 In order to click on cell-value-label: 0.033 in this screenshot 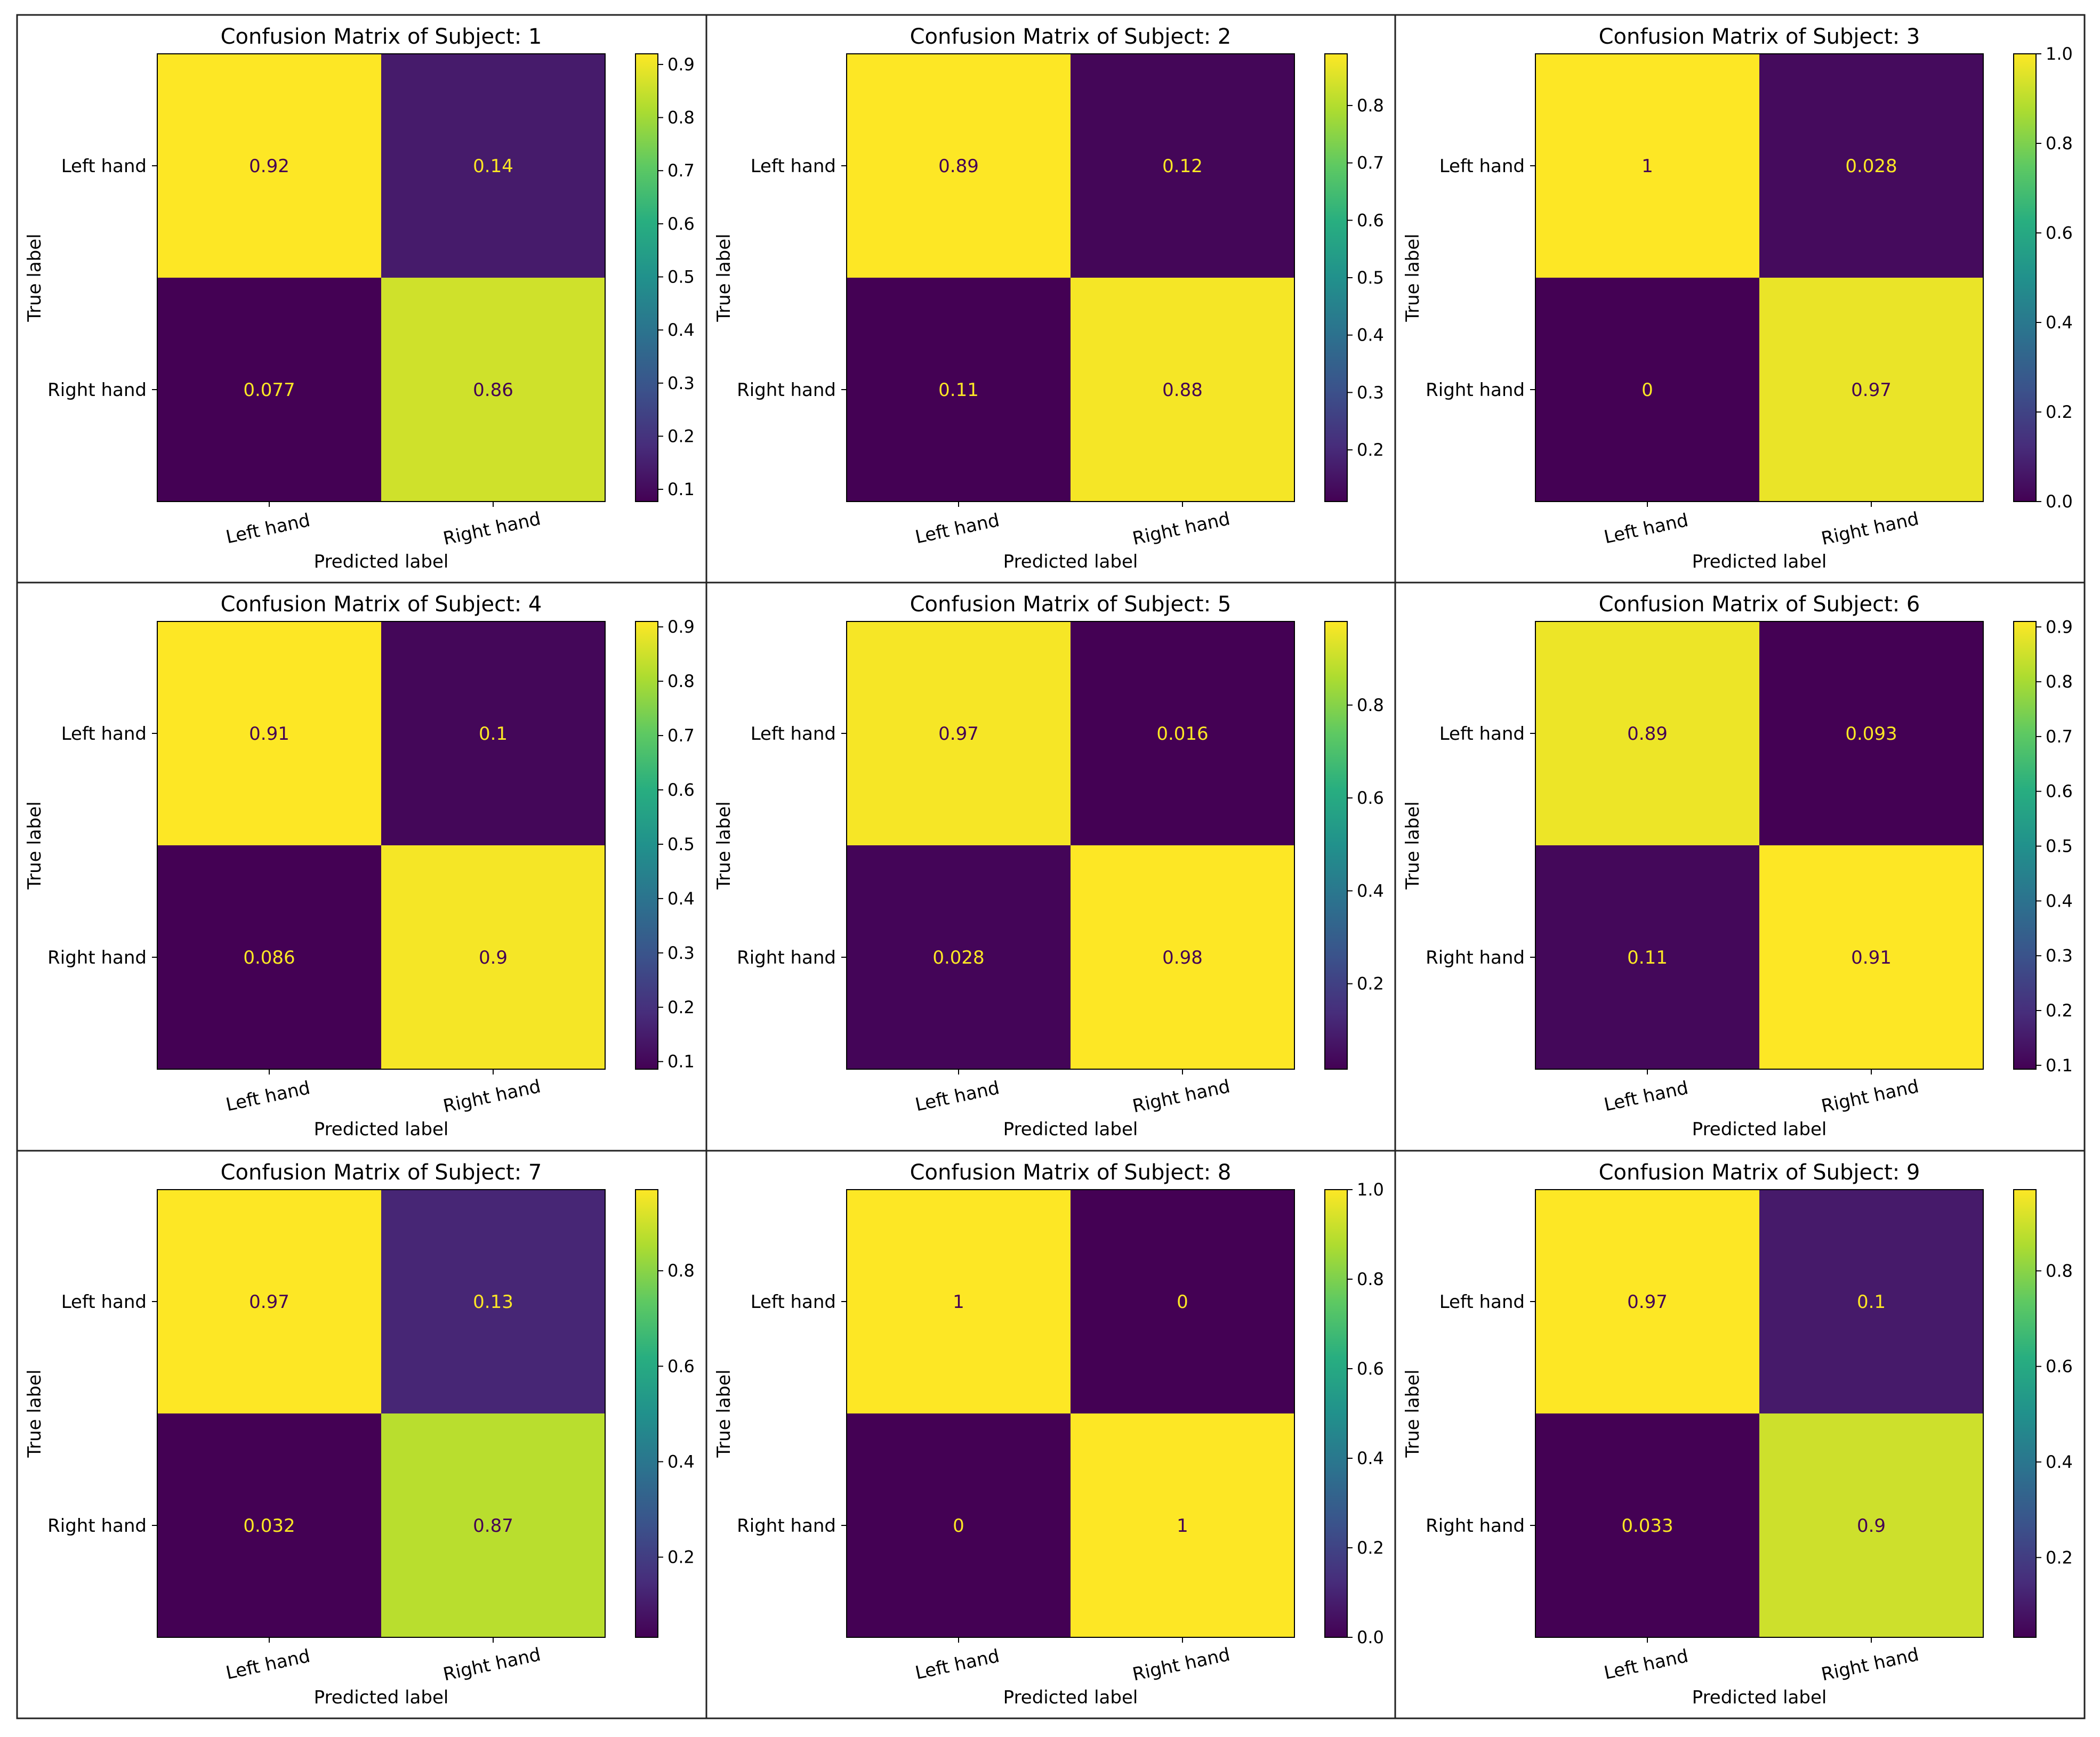, I will do `click(1647, 1526)`.